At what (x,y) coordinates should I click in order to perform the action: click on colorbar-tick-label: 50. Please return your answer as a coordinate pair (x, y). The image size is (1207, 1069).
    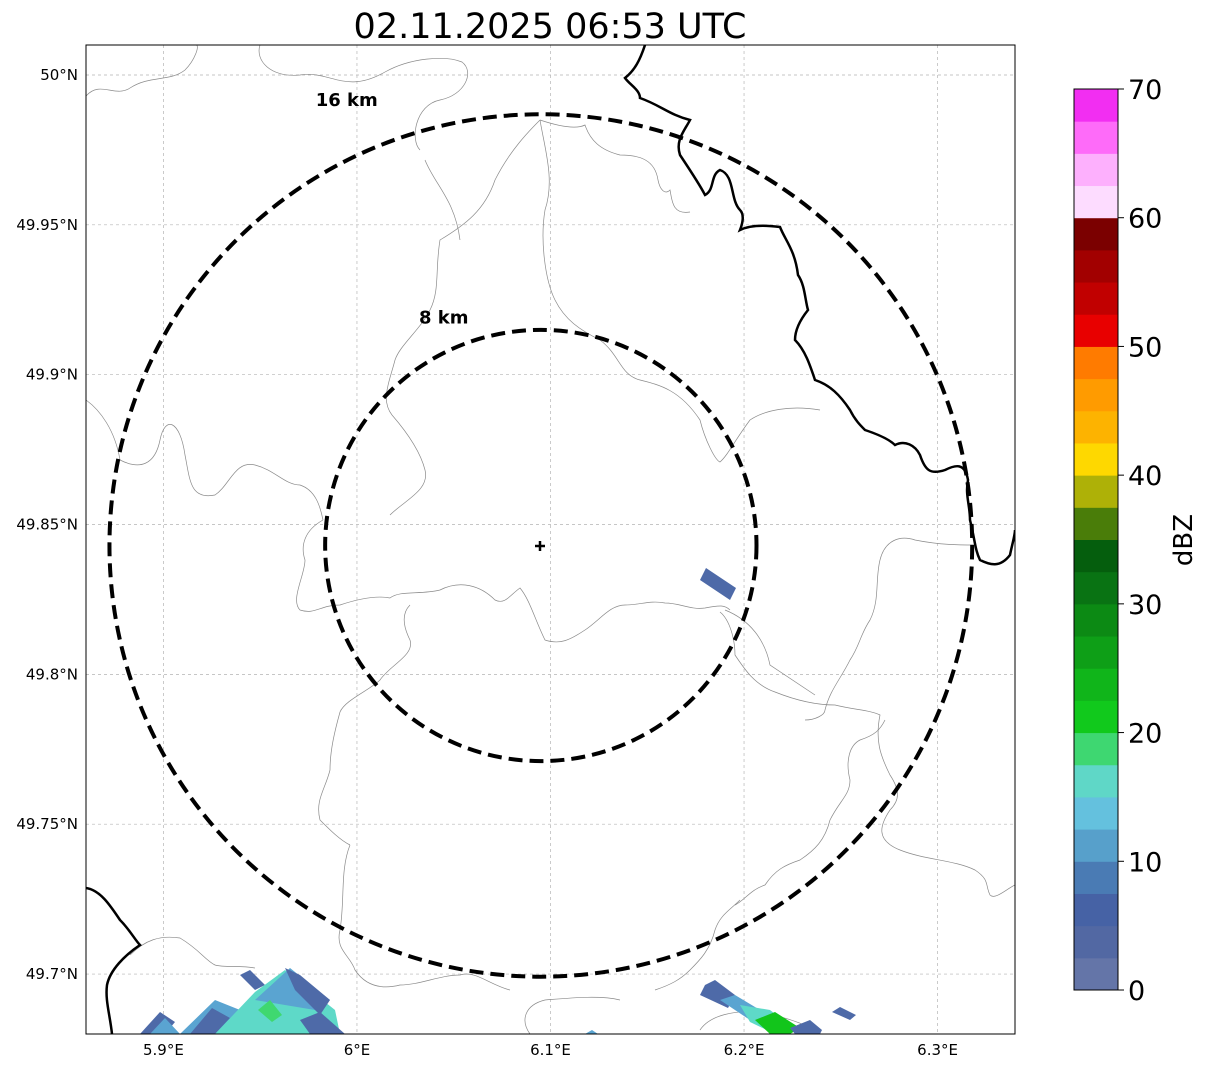
    Looking at the image, I should click on (1145, 347).